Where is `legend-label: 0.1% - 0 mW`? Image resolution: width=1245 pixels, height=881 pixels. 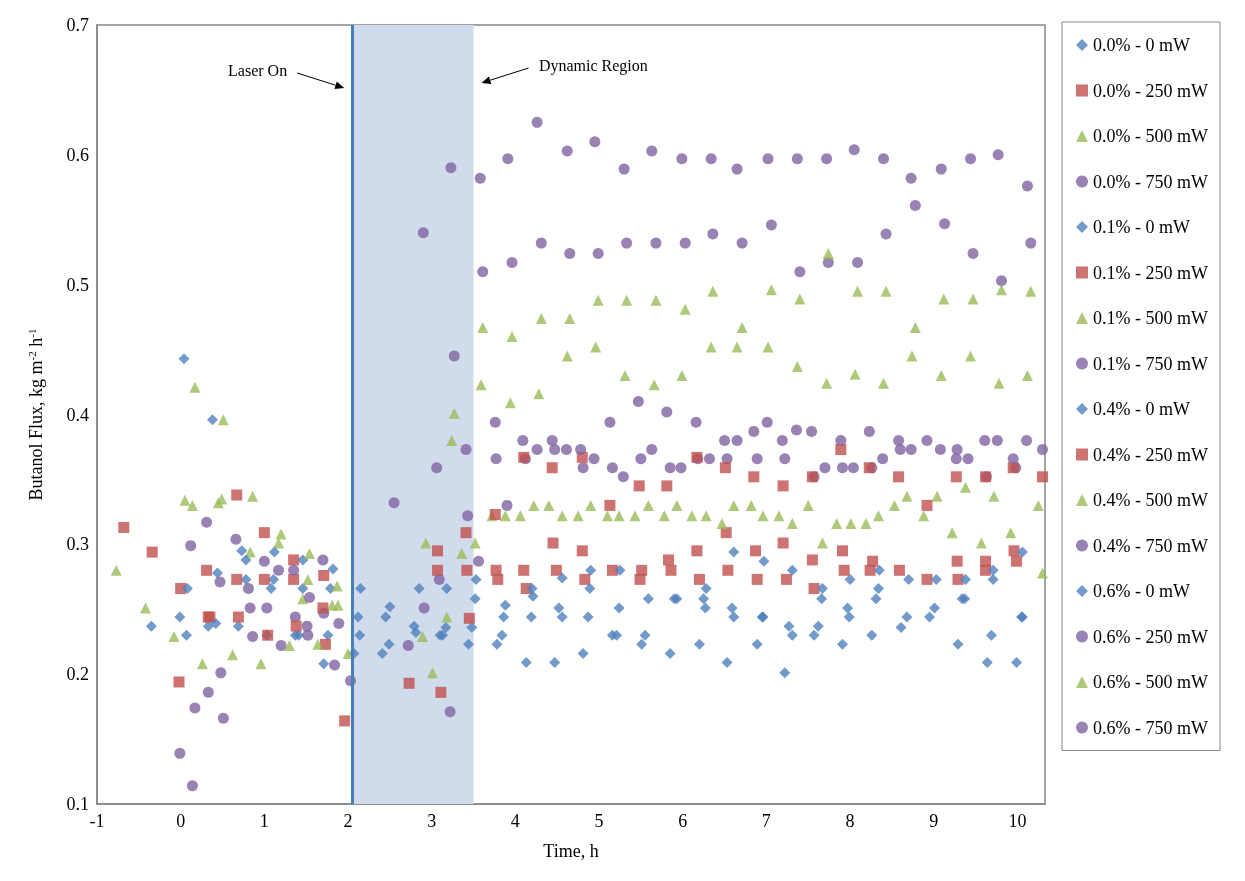 legend-label: 0.1% - 0 mW is located at coordinates (1141, 227).